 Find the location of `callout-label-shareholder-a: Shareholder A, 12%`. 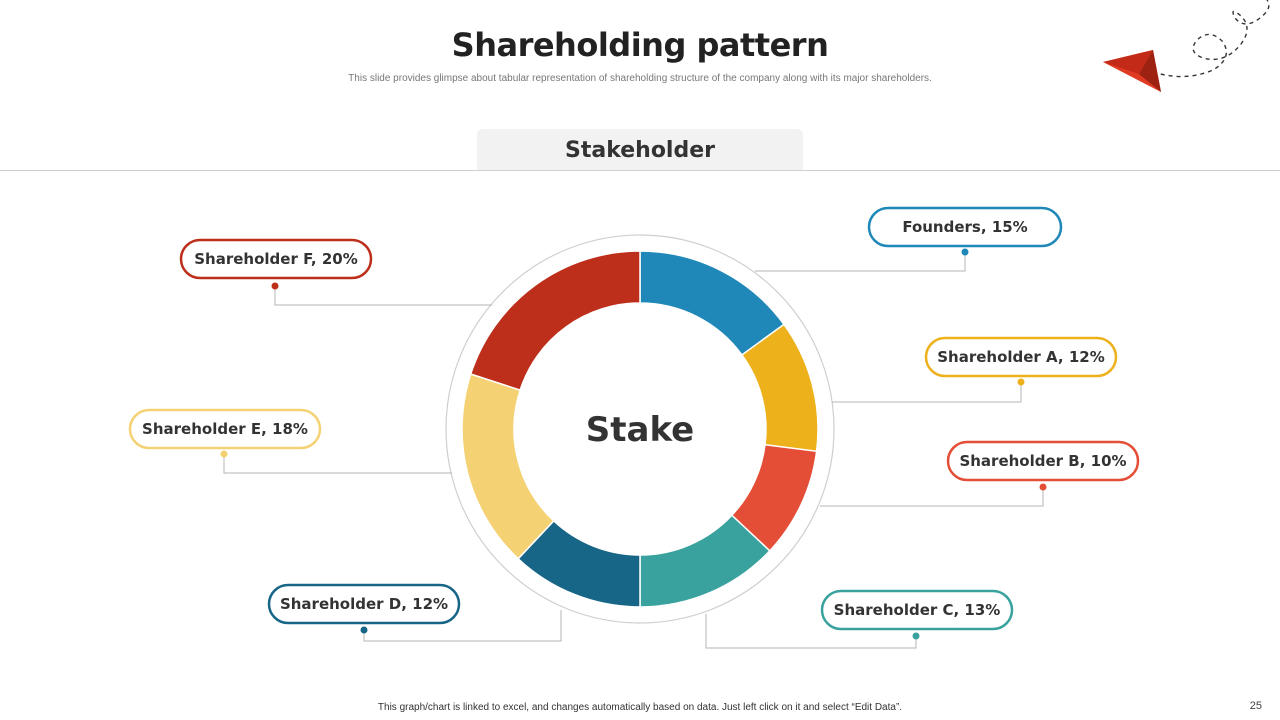

callout-label-shareholder-a: Shareholder A, 12% is located at coordinates (1021, 357).